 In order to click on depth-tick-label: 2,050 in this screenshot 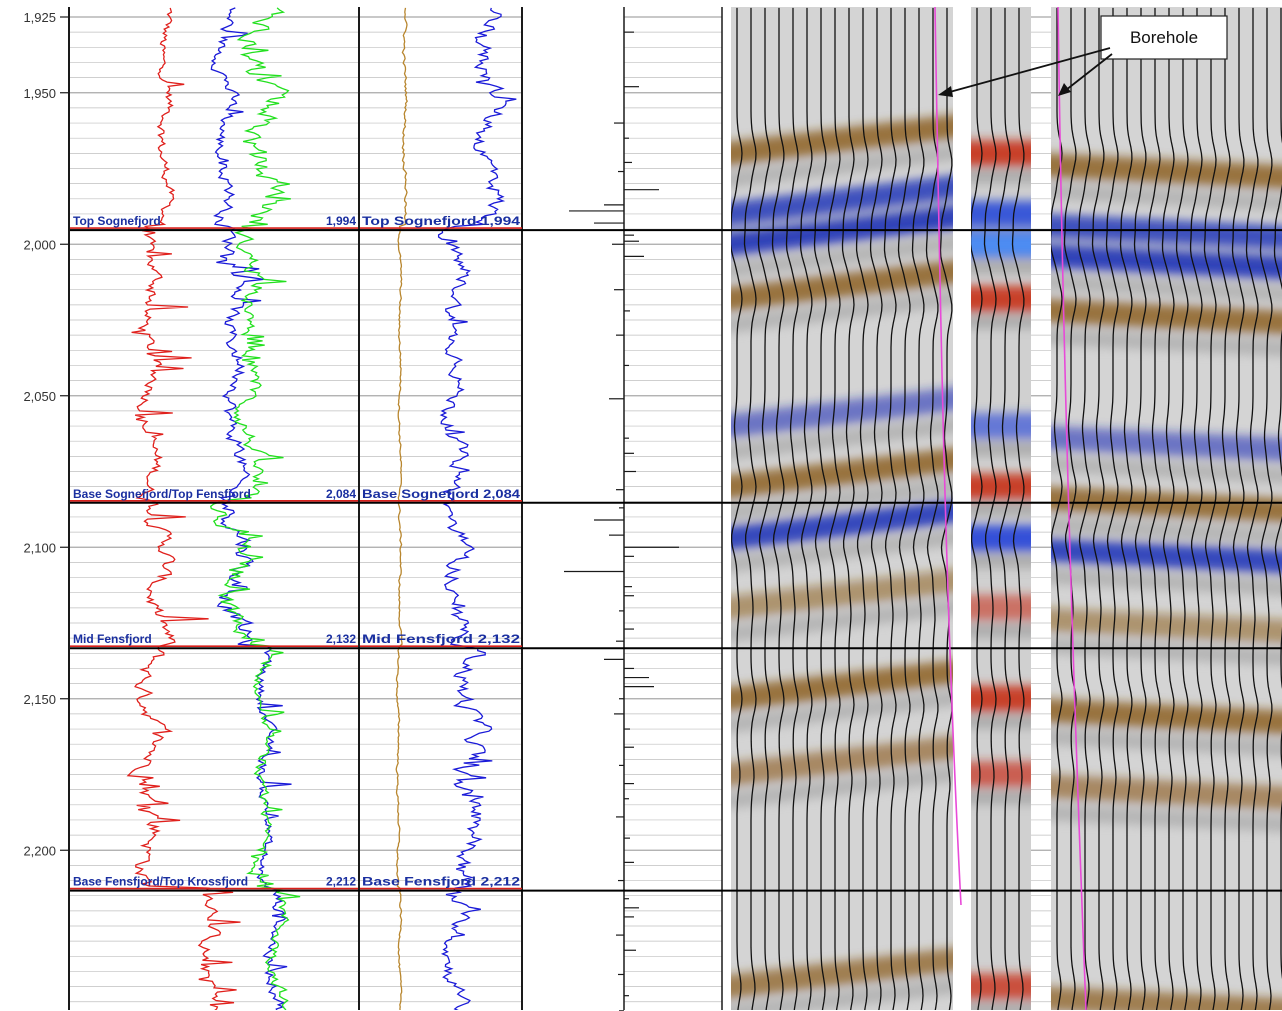, I will do `click(39, 396)`.